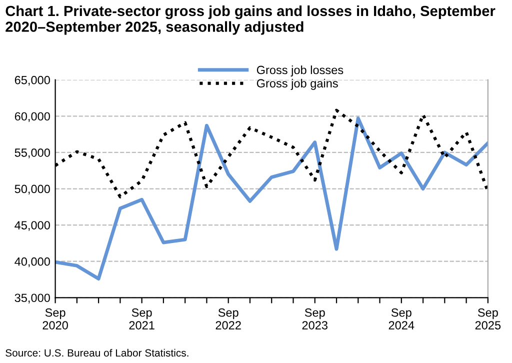 Image resolution: width=512 pixels, height=363 pixels. Describe the element at coordinates (55, 319) in the screenshot. I see `x-tick-label: Sep 2020` at that location.